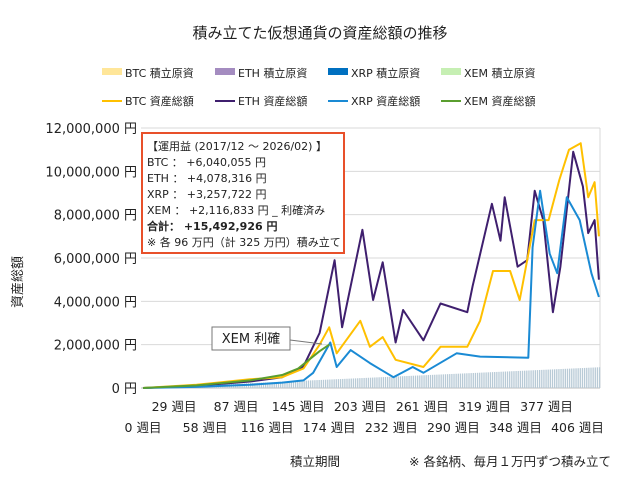  Describe the element at coordinates (207, 194) in the screenshot. I see `profit-box-line: XRP ： +3,257,722 円` at that location.